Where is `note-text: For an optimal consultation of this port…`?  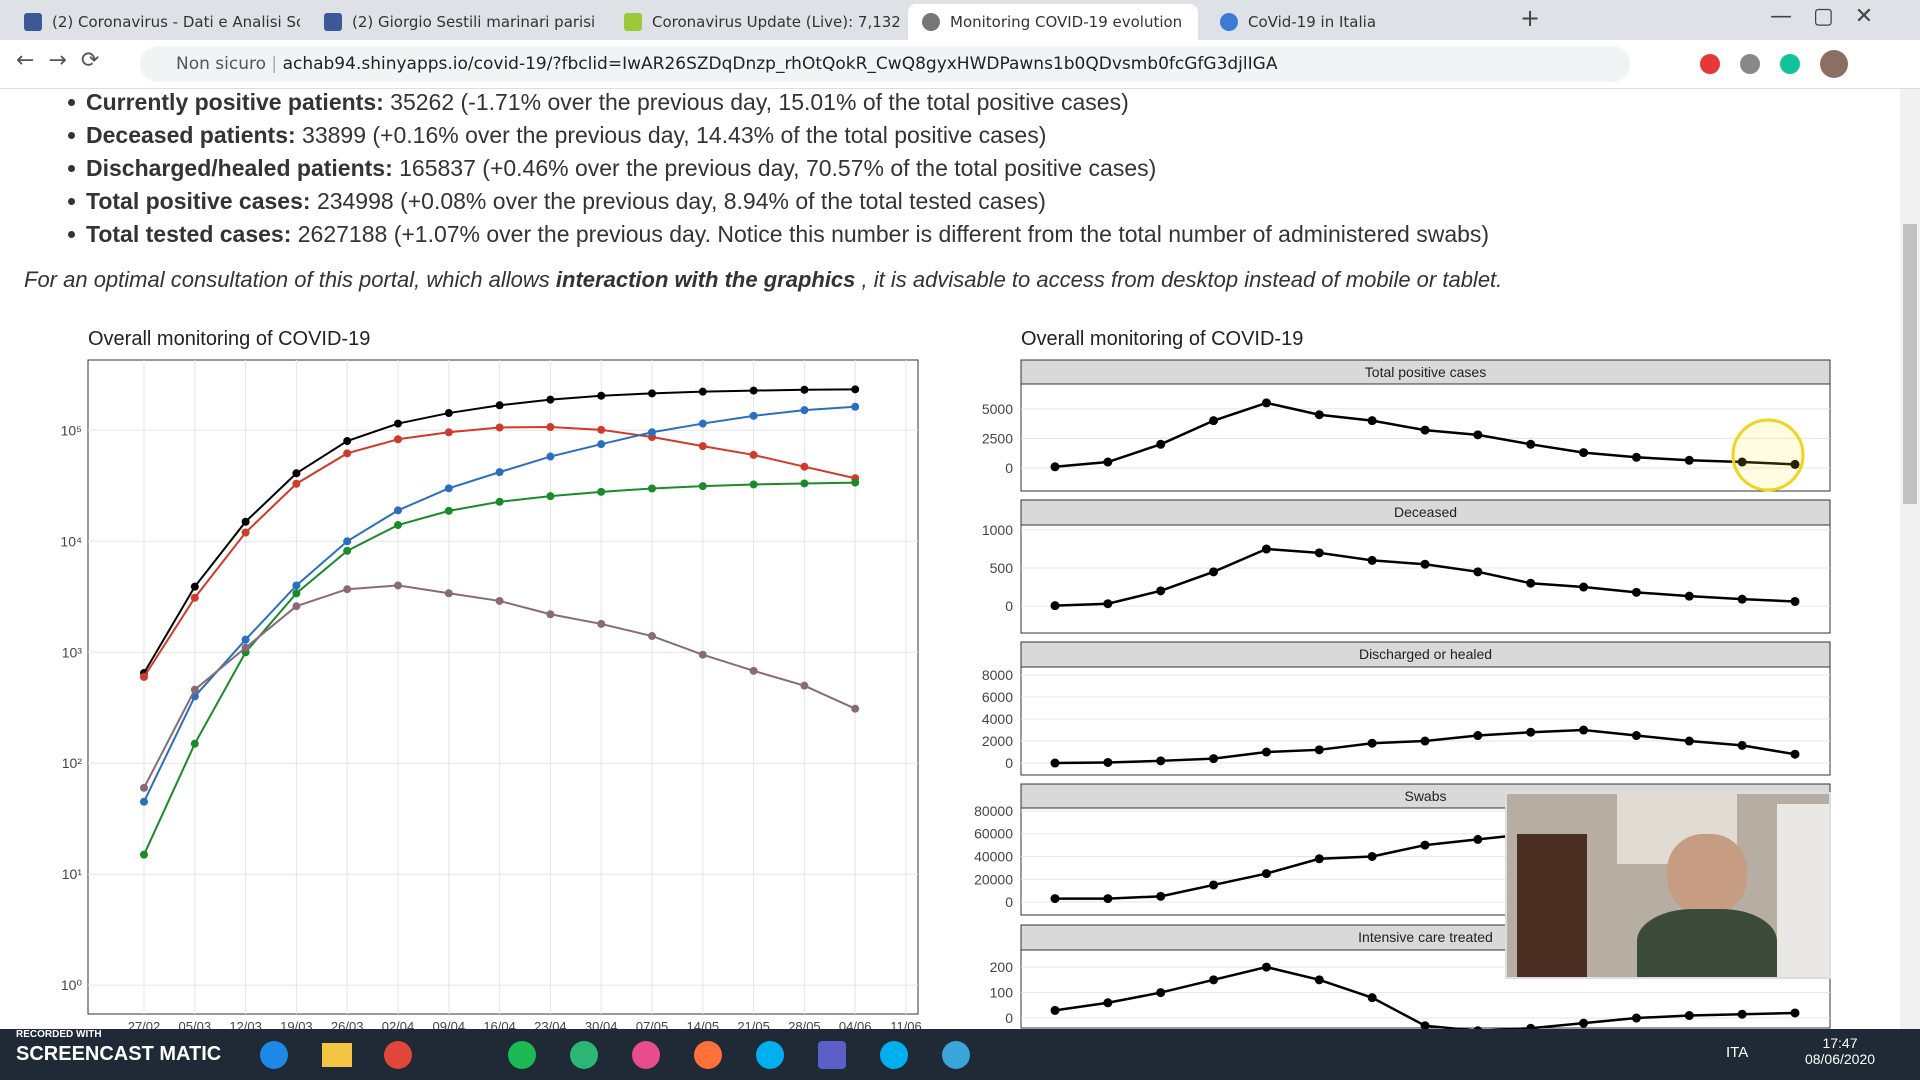
note-text: For an optimal consultation of this port… is located at coordinates (290, 279).